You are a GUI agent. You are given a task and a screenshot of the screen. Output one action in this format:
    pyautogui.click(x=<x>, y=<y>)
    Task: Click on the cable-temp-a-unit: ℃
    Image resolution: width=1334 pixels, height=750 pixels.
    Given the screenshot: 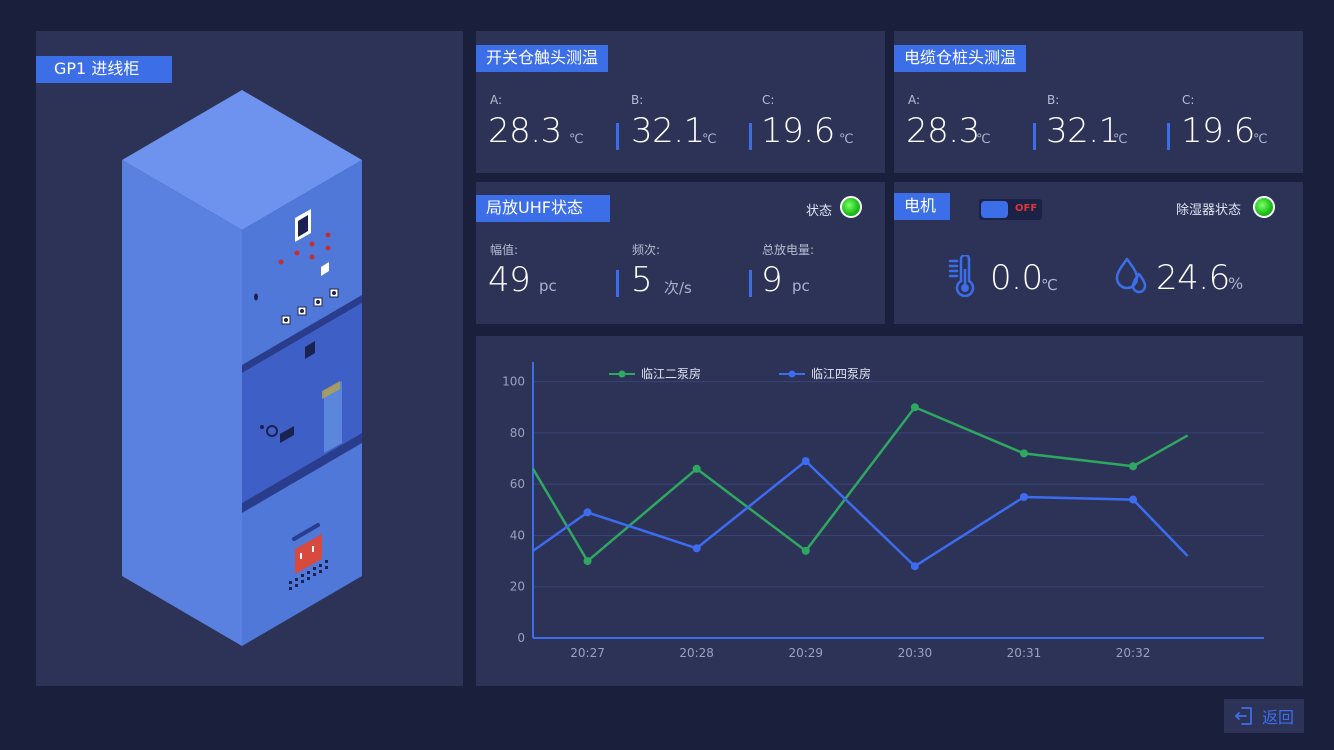 What is the action you would take?
    pyautogui.click(x=983, y=139)
    